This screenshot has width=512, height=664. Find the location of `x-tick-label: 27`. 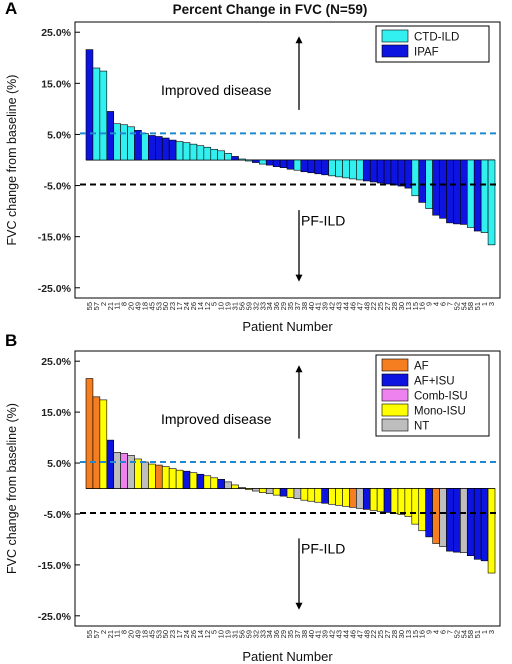

x-tick-label: 27 is located at coordinates (387, 634).